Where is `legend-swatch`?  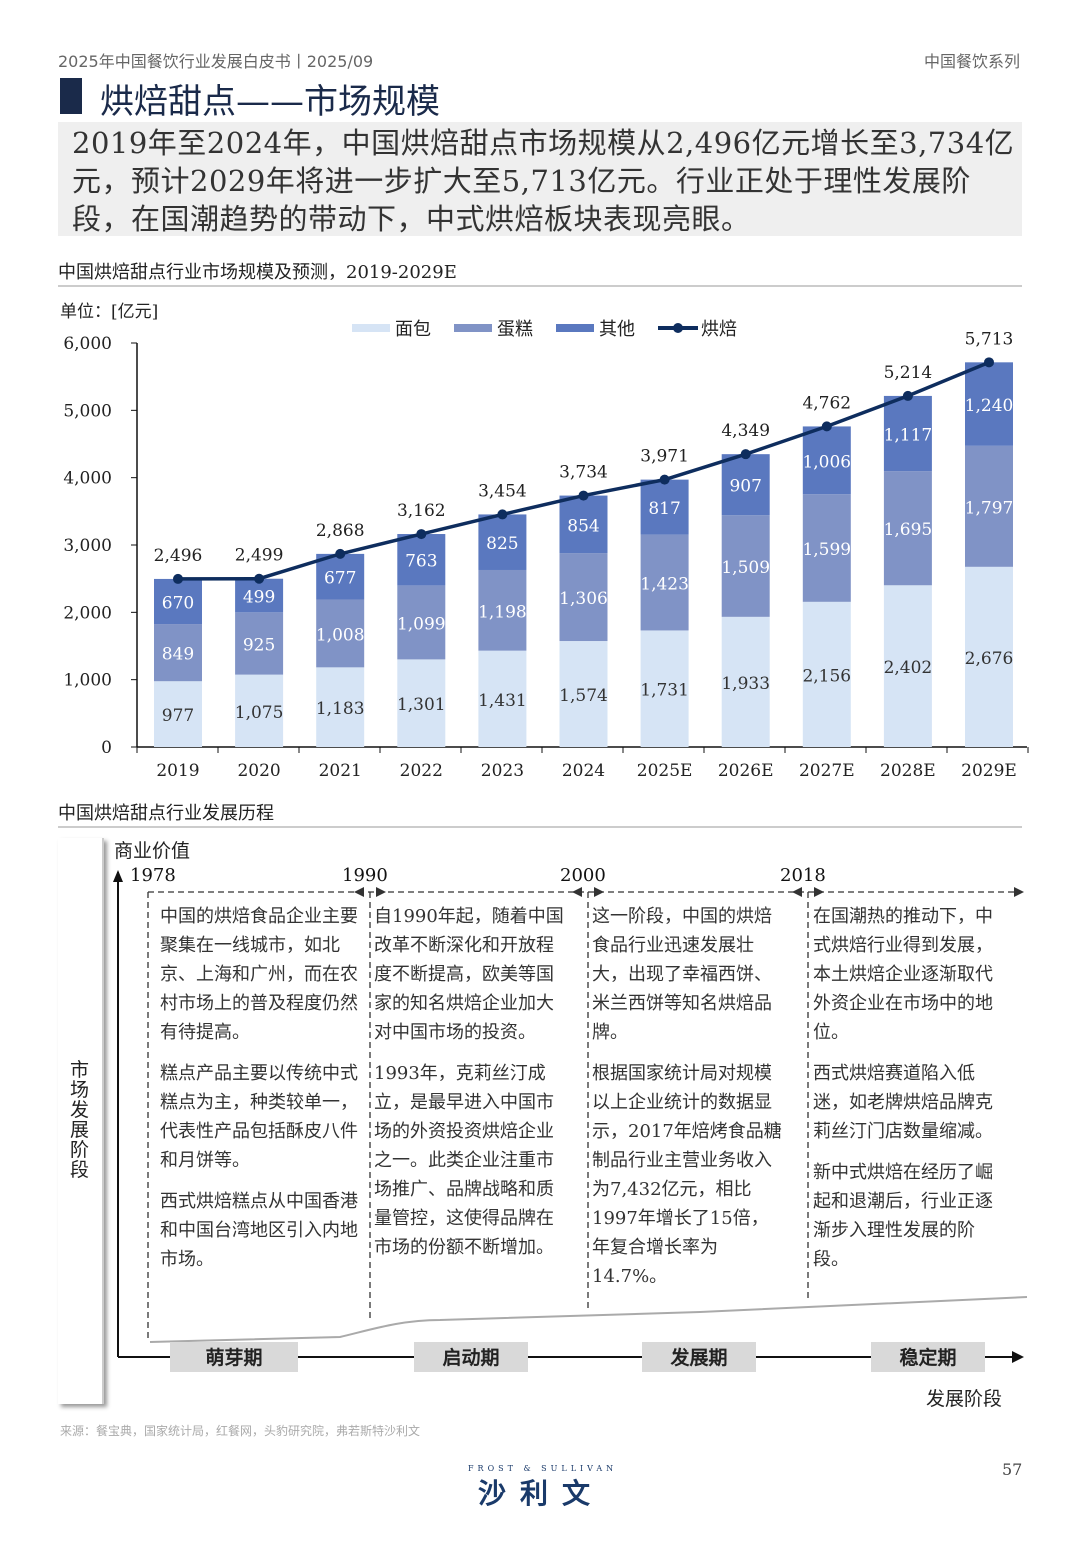 legend-swatch is located at coordinates (473, 328).